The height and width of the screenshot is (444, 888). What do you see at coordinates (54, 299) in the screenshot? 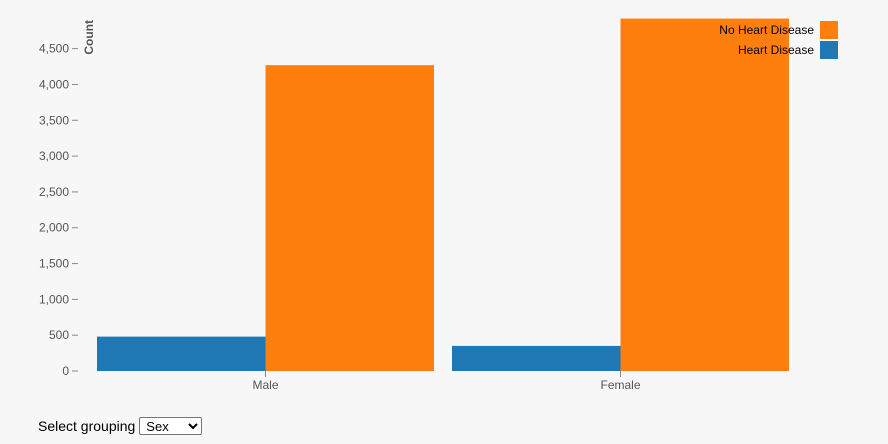
I see `y-tick-label: 1,000` at bounding box center [54, 299].